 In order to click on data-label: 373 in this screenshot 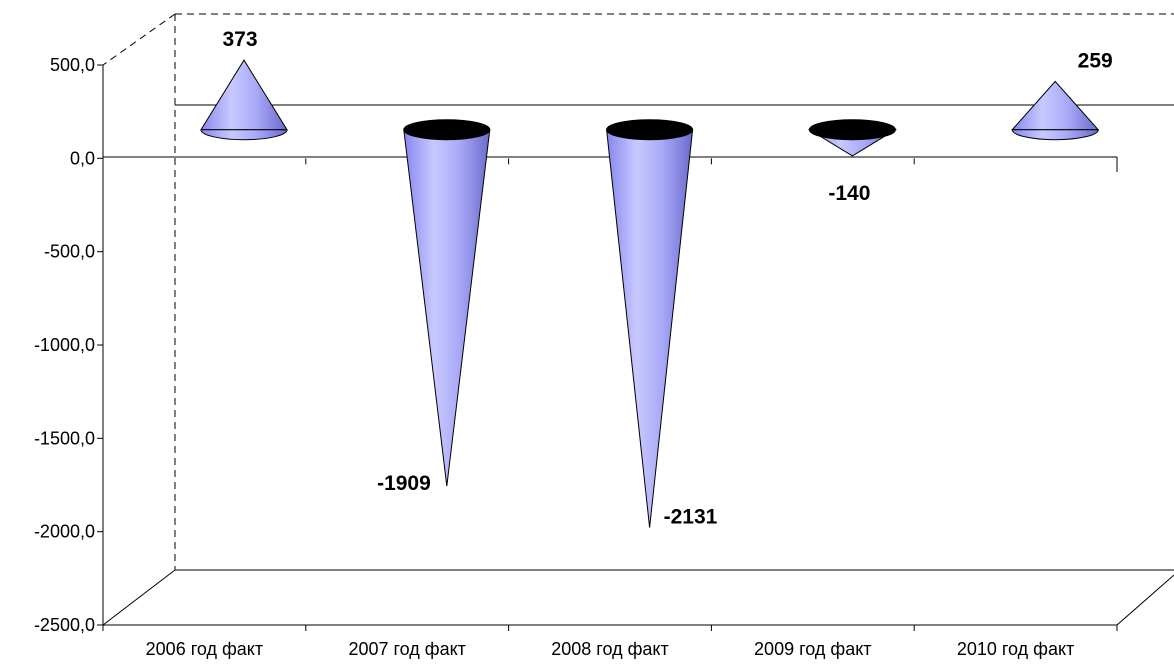, I will do `click(239, 39)`.